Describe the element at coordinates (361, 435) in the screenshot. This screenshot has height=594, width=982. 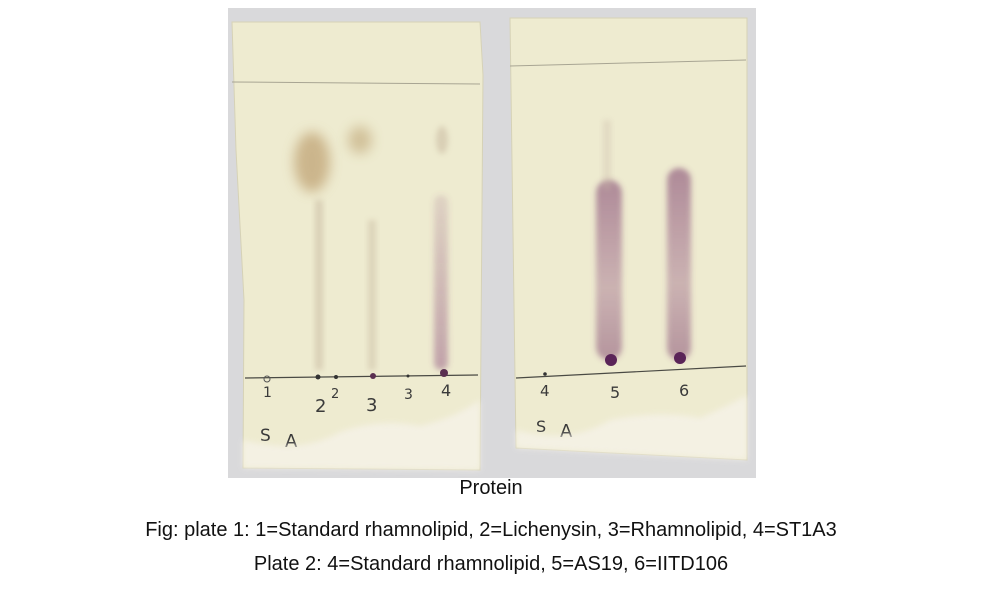
I see `plate-1-bottom-wear` at that location.